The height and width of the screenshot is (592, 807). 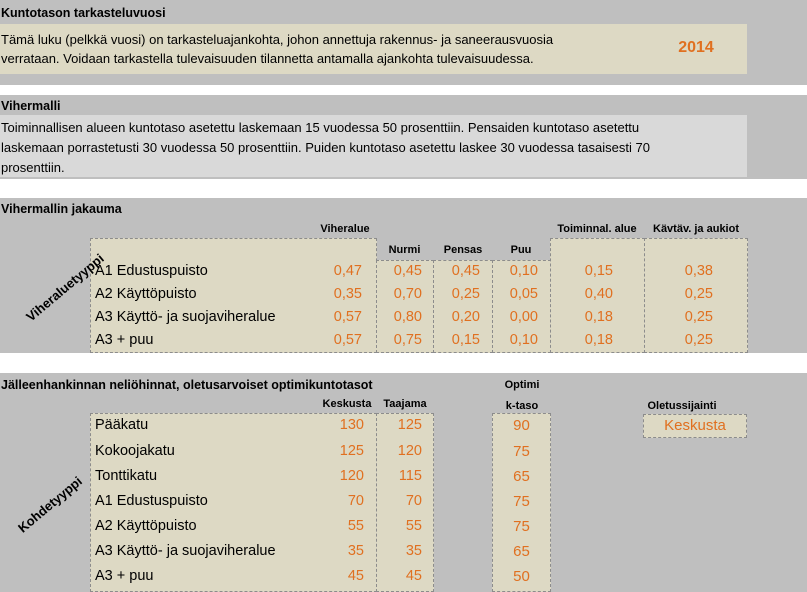 I want to click on cell-nurmi: 0,75, so click(x=407, y=340).